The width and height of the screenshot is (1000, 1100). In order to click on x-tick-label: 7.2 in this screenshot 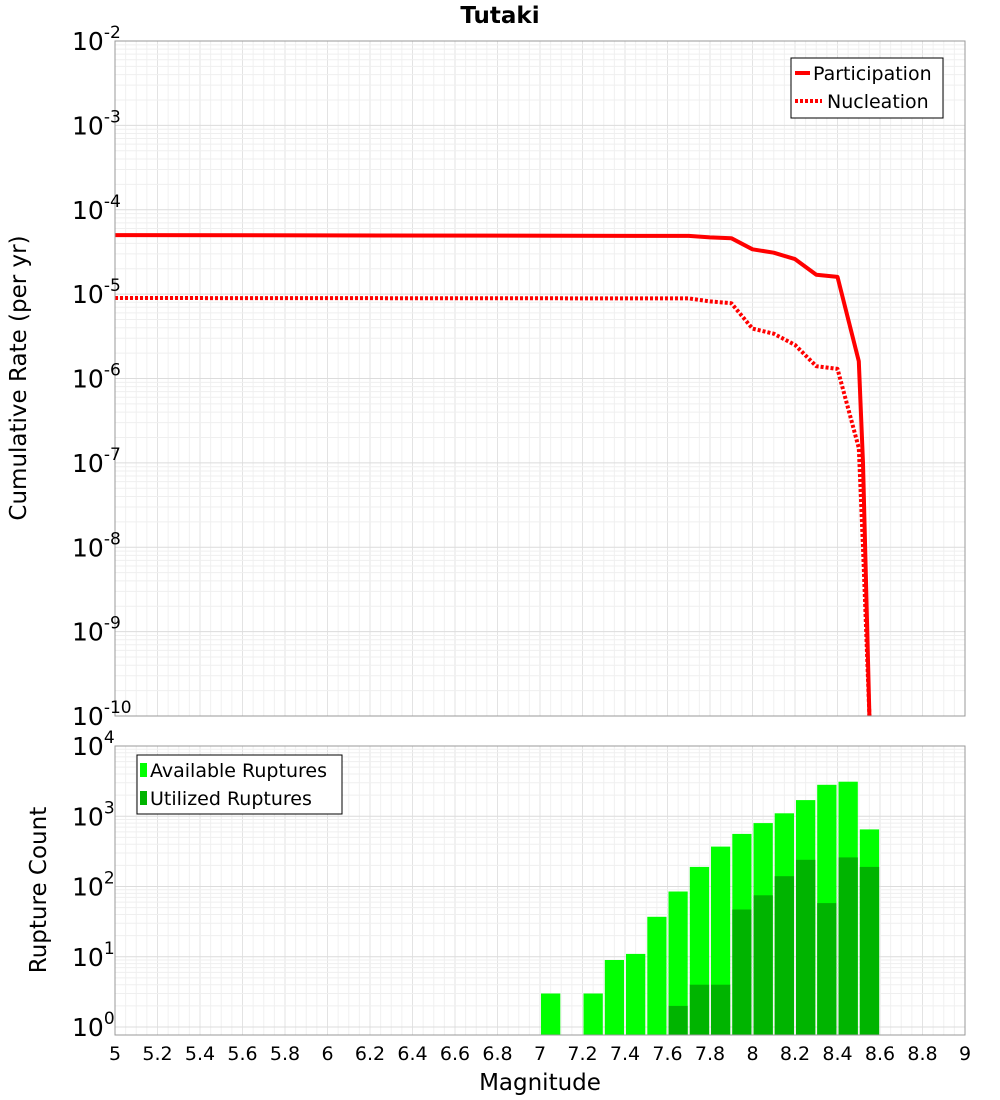, I will do `click(582, 1054)`.